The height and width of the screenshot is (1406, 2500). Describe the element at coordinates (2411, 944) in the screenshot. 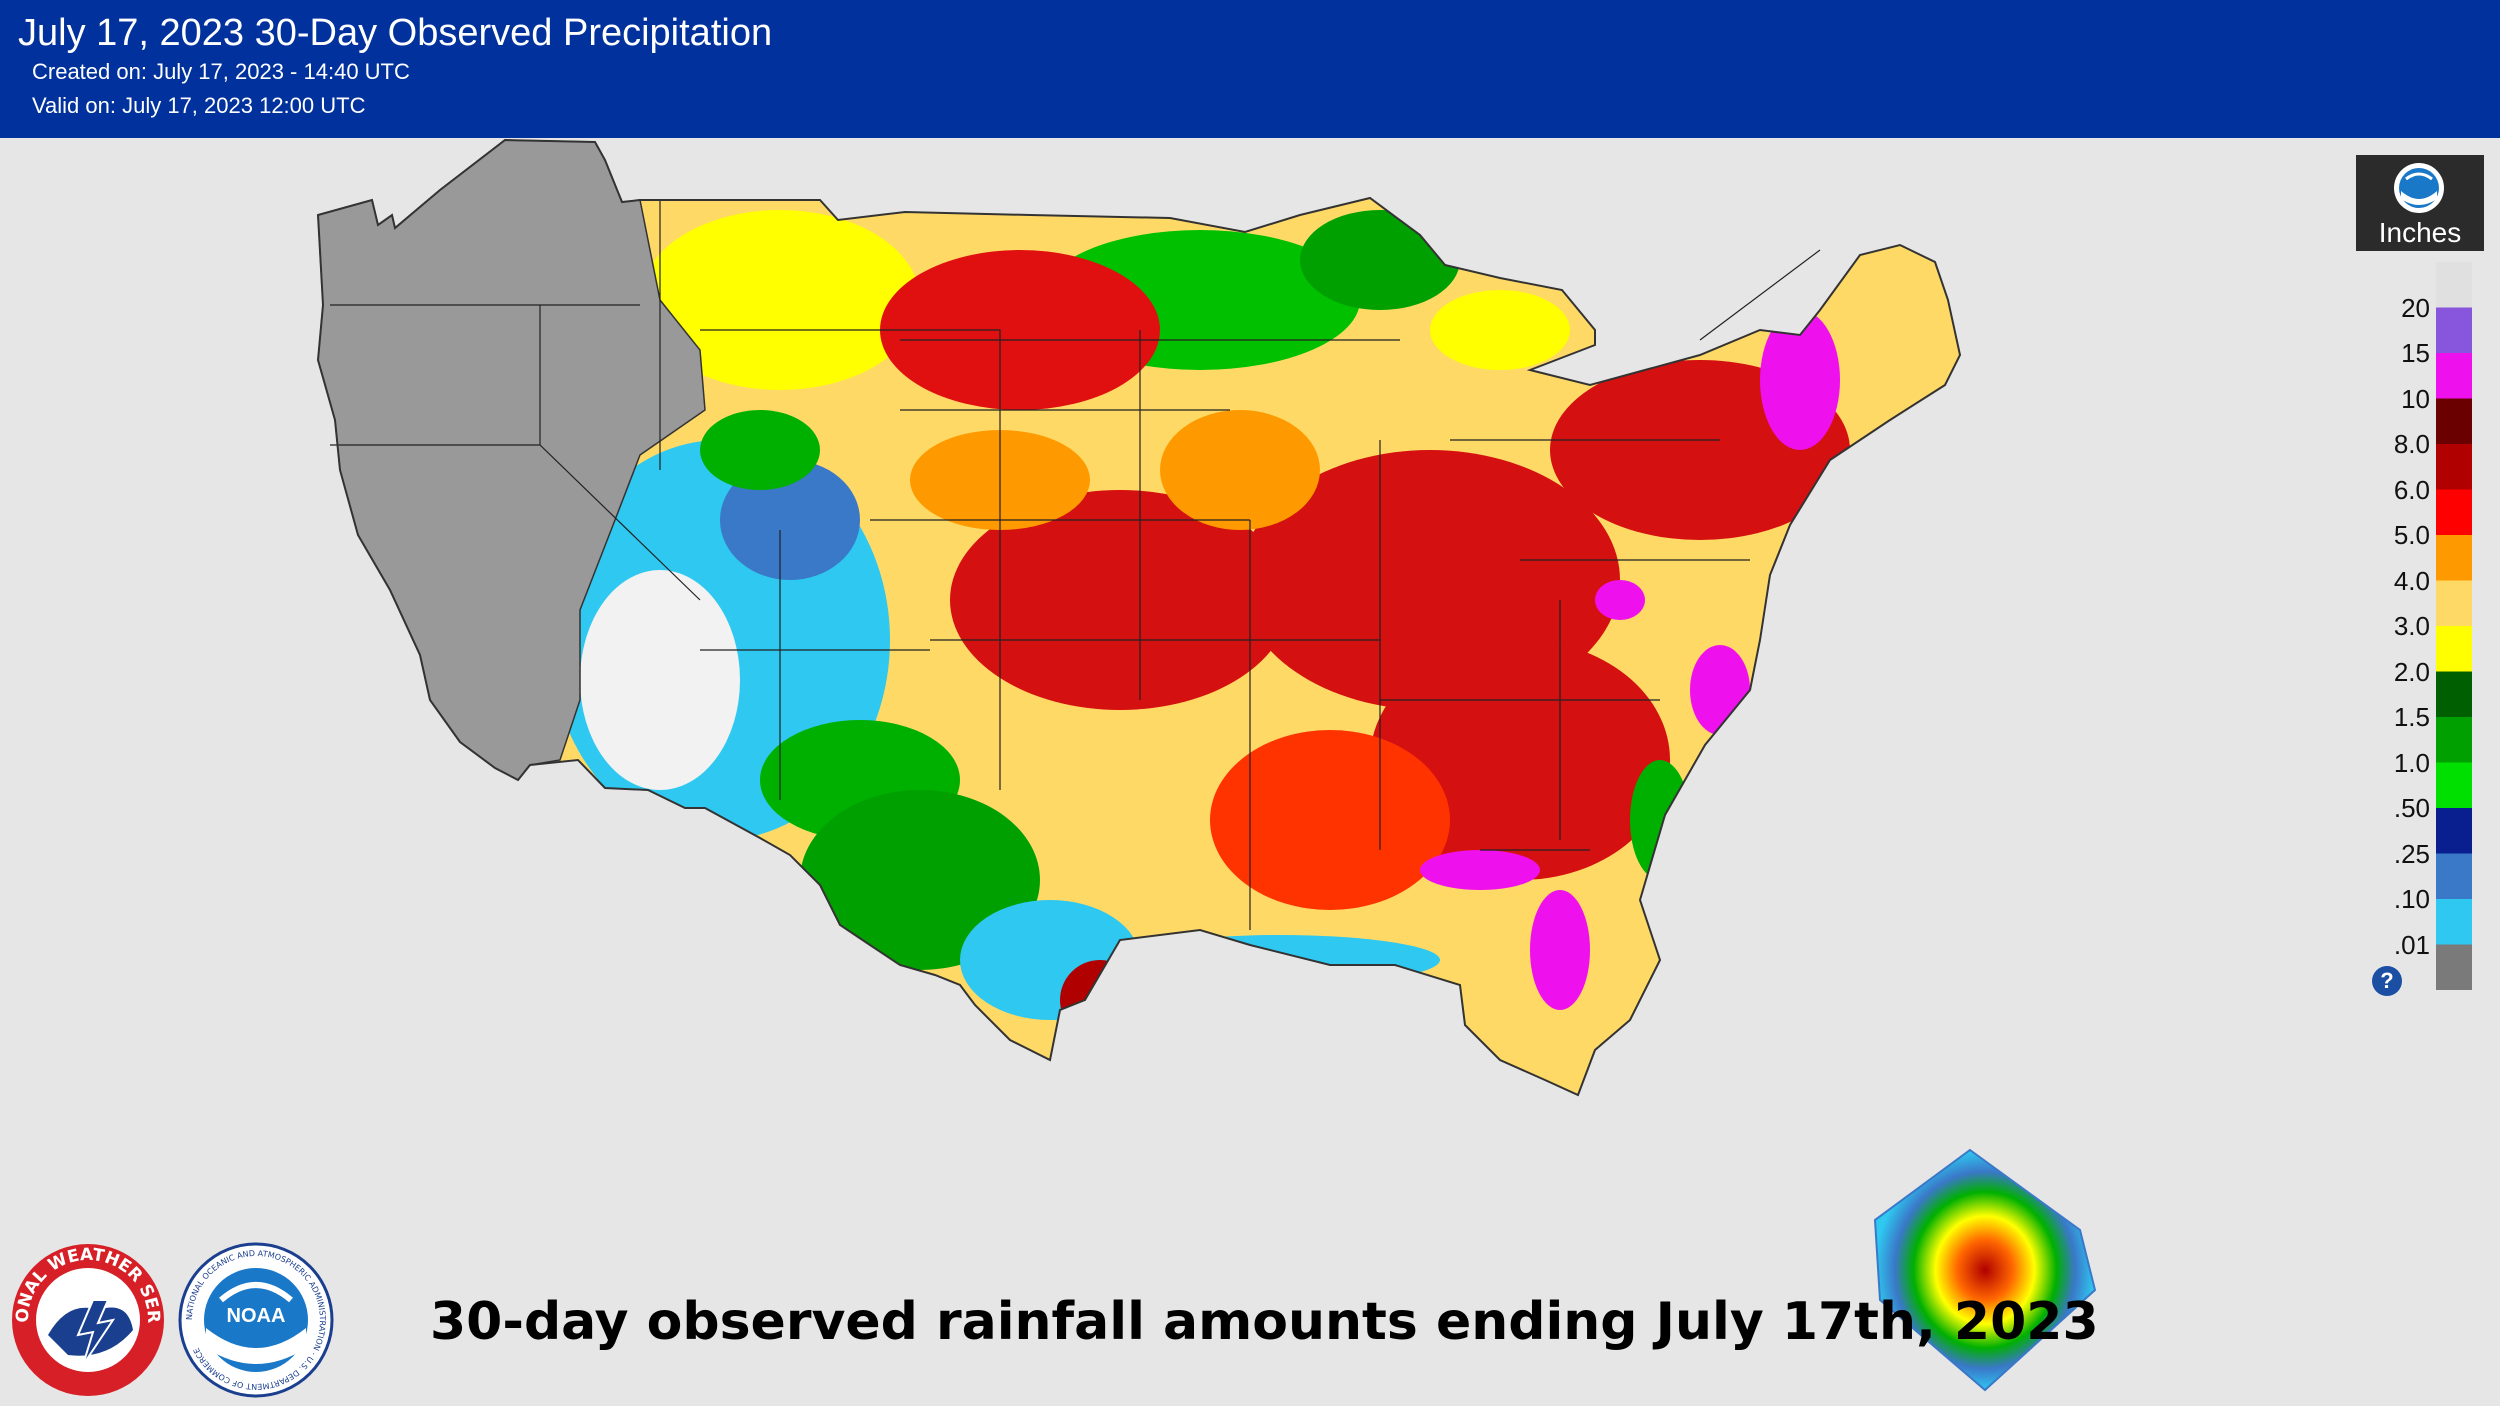

I see `legend-label: .01` at that location.